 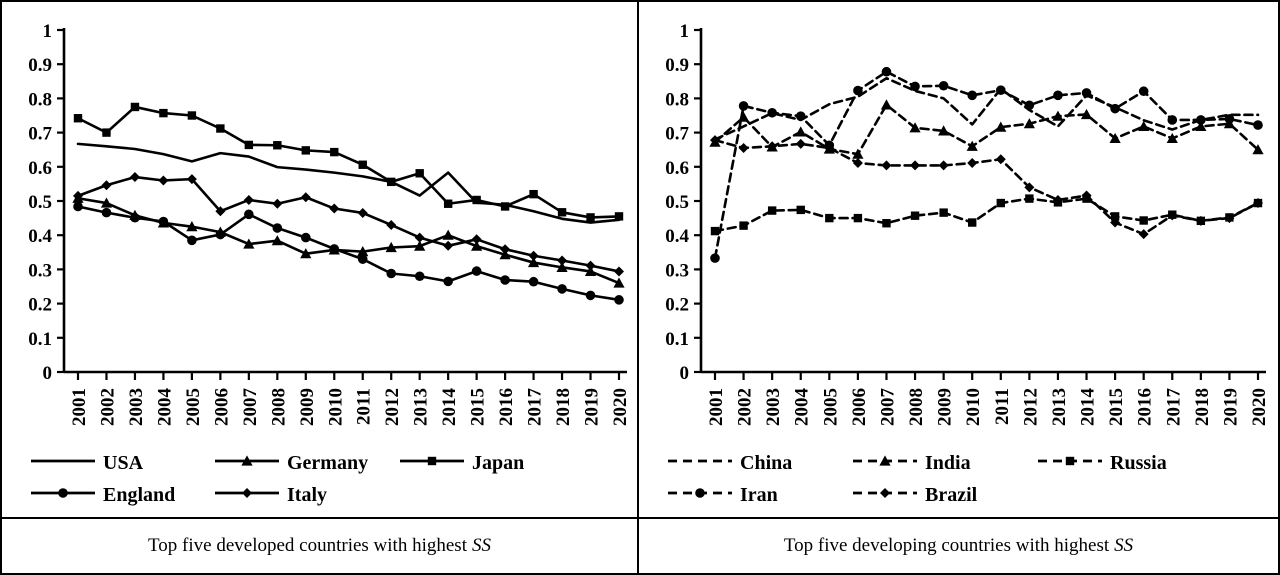 What do you see at coordinates (1124, 545) in the screenshot?
I see `caption-italic-developing: SS` at bounding box center [1124, 545].